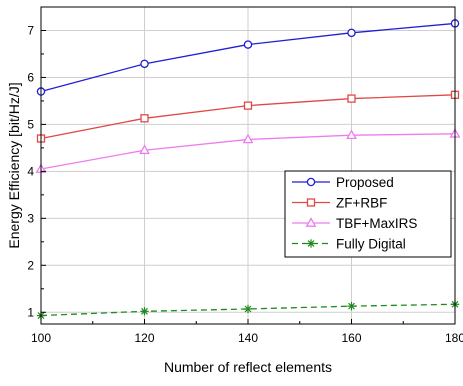 The image size is (463, 386). I want to click on series-line-fully-digital, so click(248, 310).